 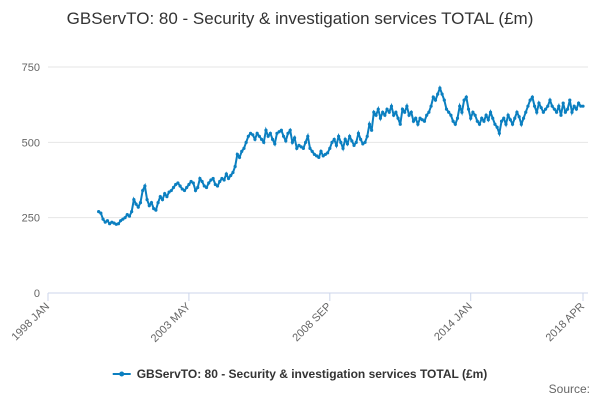 What do you see at coordinates (312, 323) in the screenshot?
I see `x-tick-label: 2008 SEP` at bounding box center [312, 323].